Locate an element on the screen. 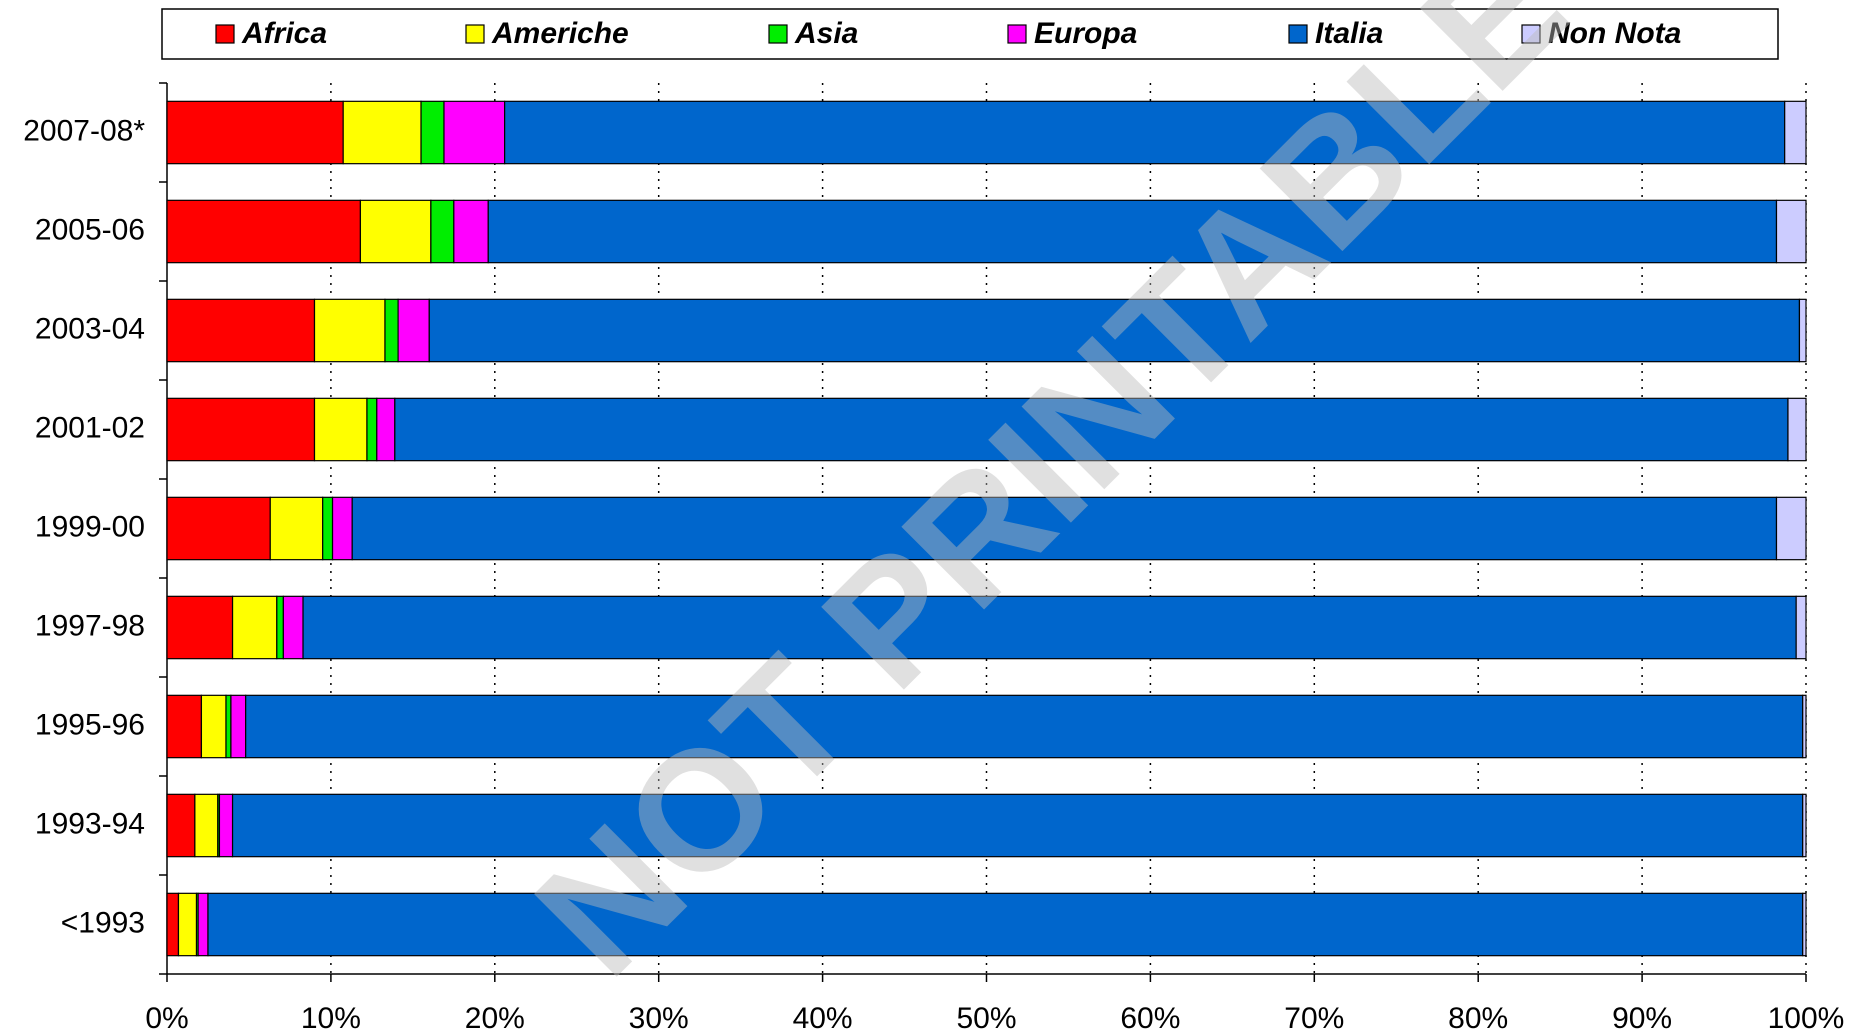 This screenshot has height=1033, width=1849. y-tick-label: 1997-98 is located at coordinates (90, 625).